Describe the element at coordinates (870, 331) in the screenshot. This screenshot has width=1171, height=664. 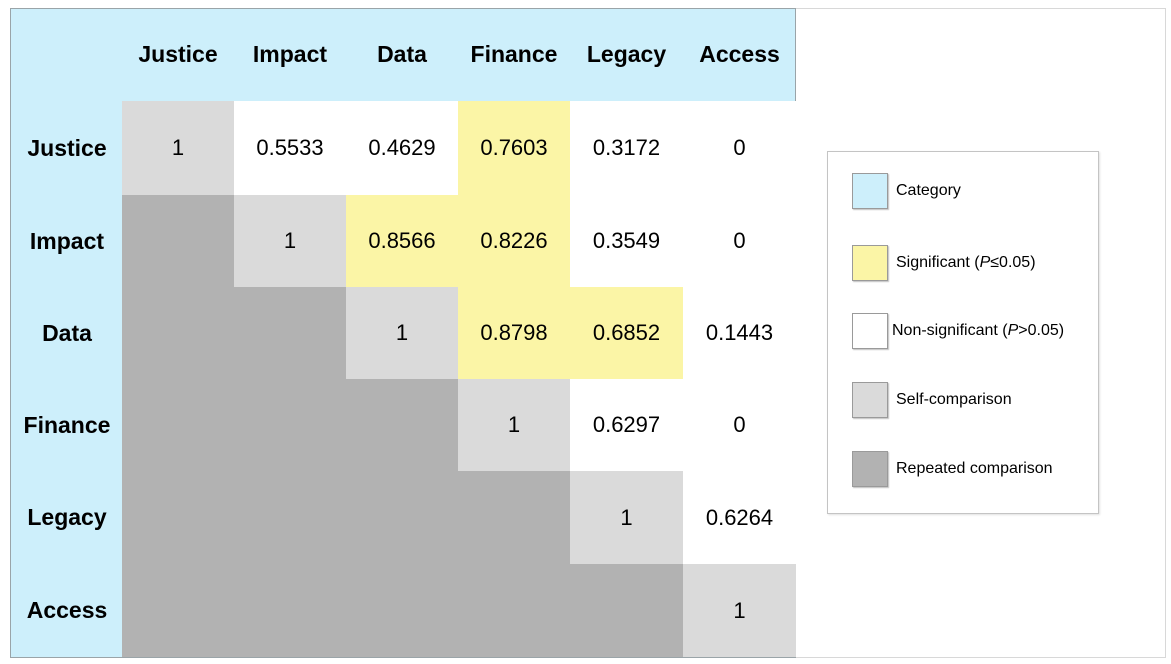
I see `legend-swatch-nonsignificant` at that location.